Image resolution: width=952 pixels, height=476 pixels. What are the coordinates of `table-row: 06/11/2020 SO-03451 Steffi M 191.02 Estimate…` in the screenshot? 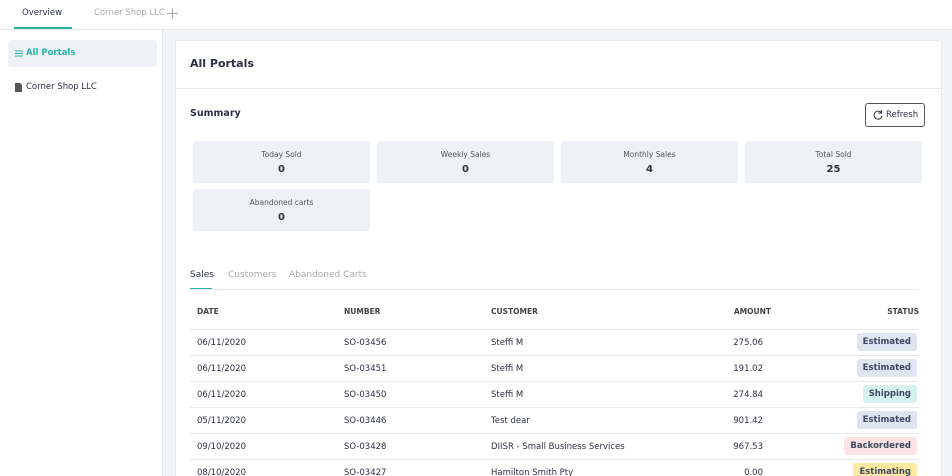 It's located at (554, 368).